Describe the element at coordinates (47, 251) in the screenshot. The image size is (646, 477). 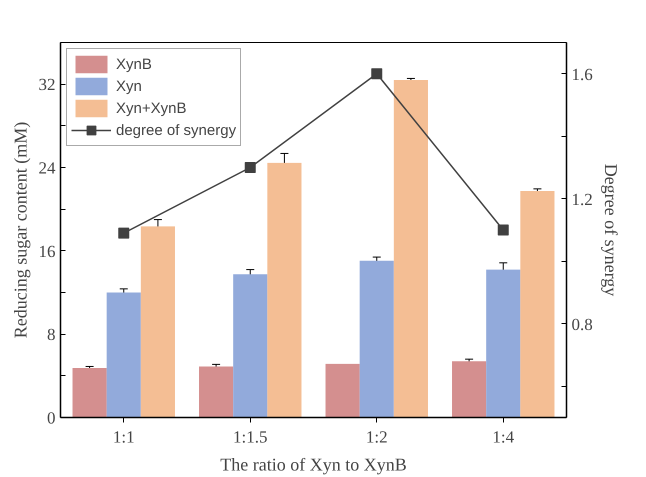
I see `y-tick-label: 16` at that location.